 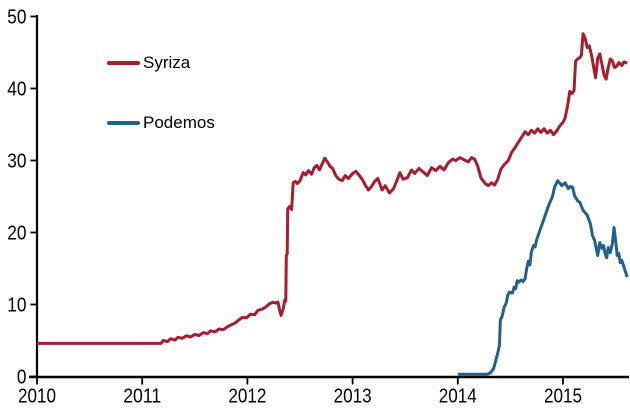 I want to click on x-tick-label: 2014, so click(x=458, y=397).